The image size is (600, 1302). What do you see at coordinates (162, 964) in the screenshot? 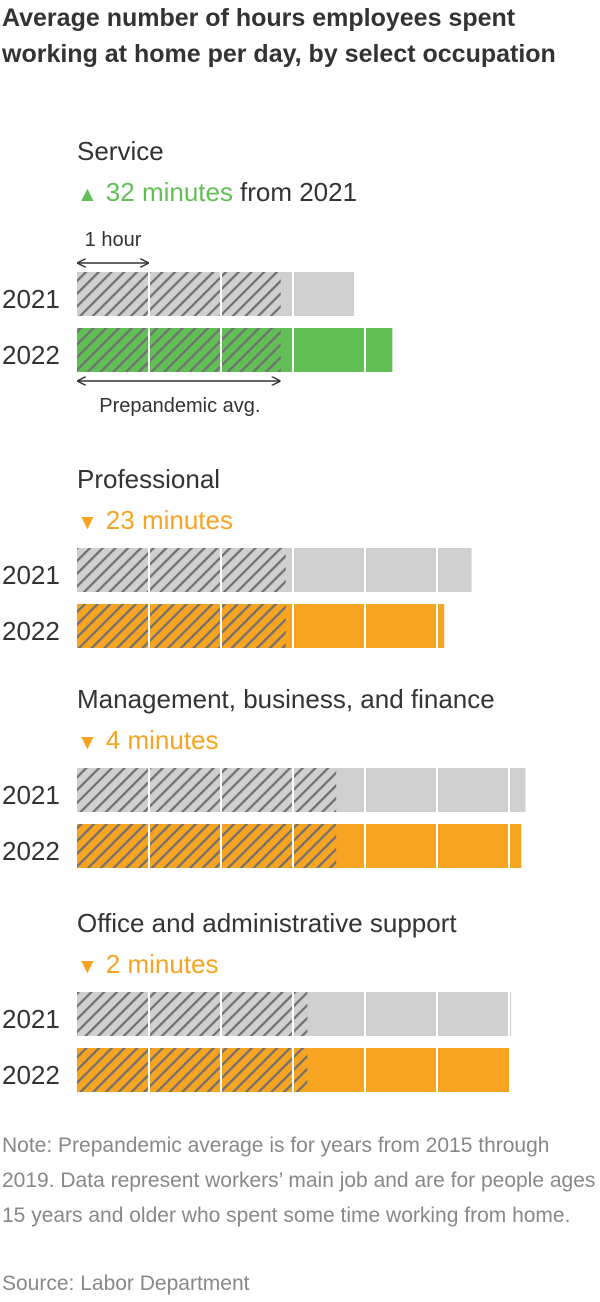
I see `change-value: 2 minutes` at bounding box center [162, 964].